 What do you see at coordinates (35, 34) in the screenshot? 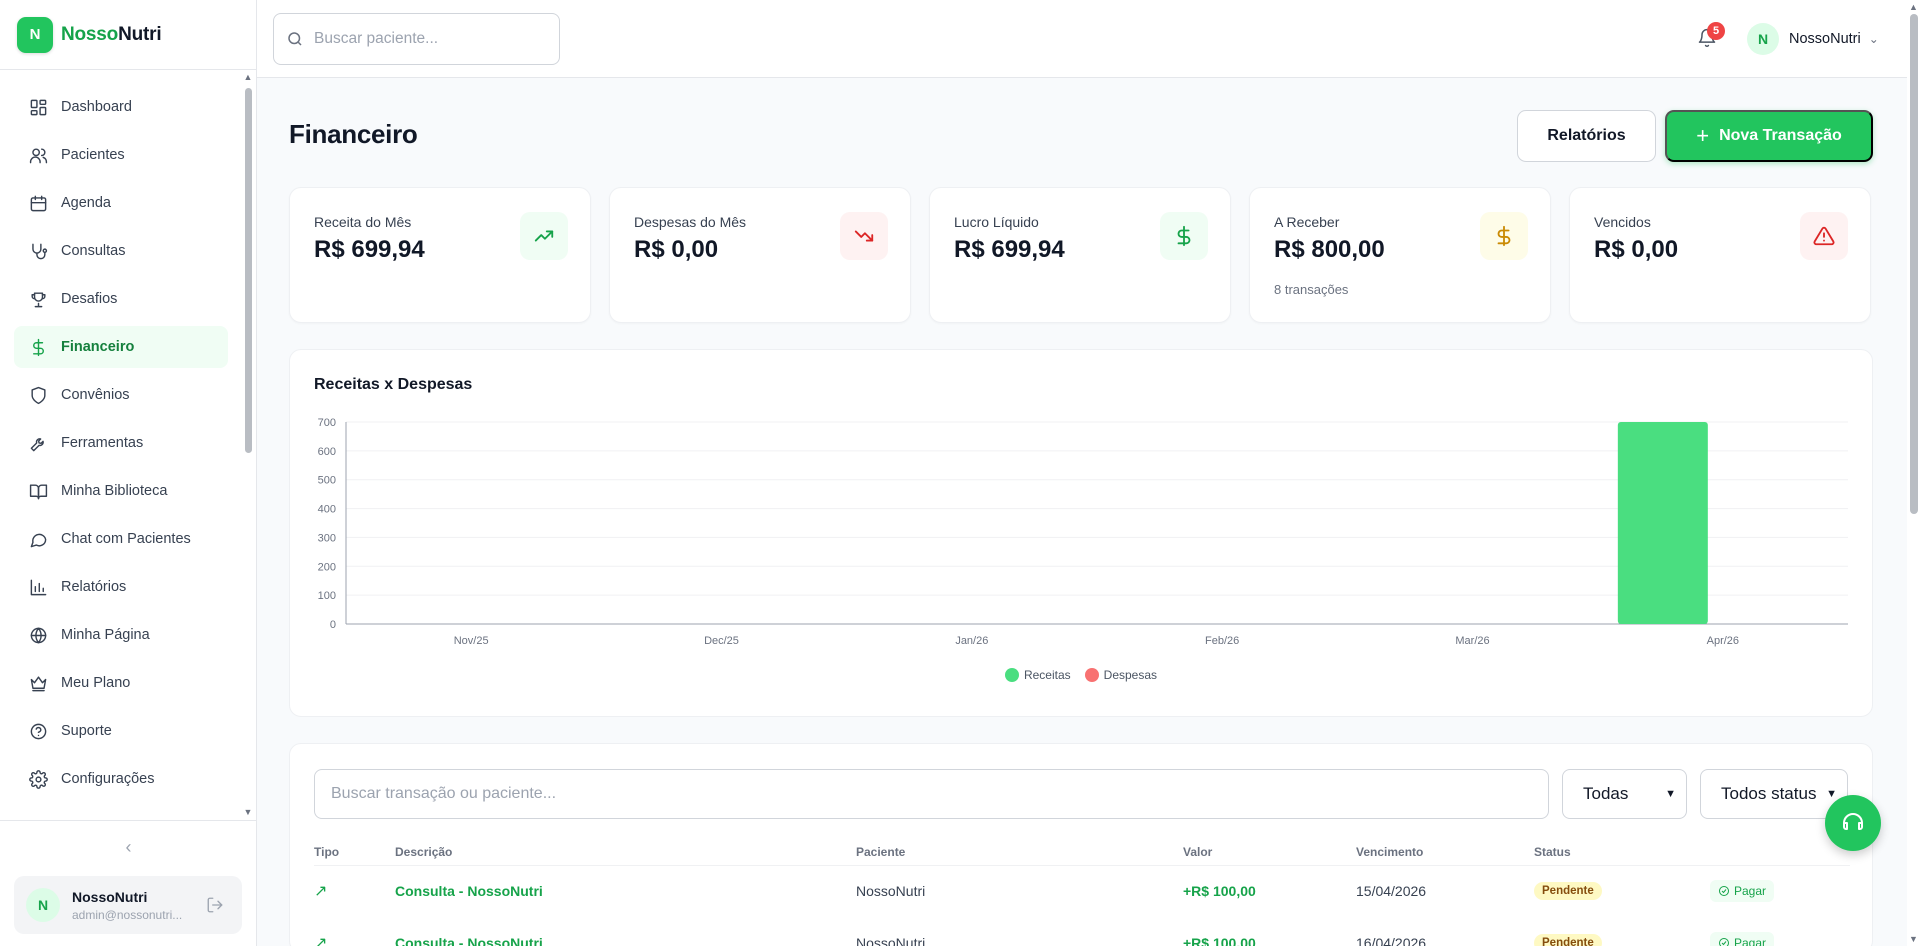
I see `brand-logo: N` at bounding box center [35, 34].